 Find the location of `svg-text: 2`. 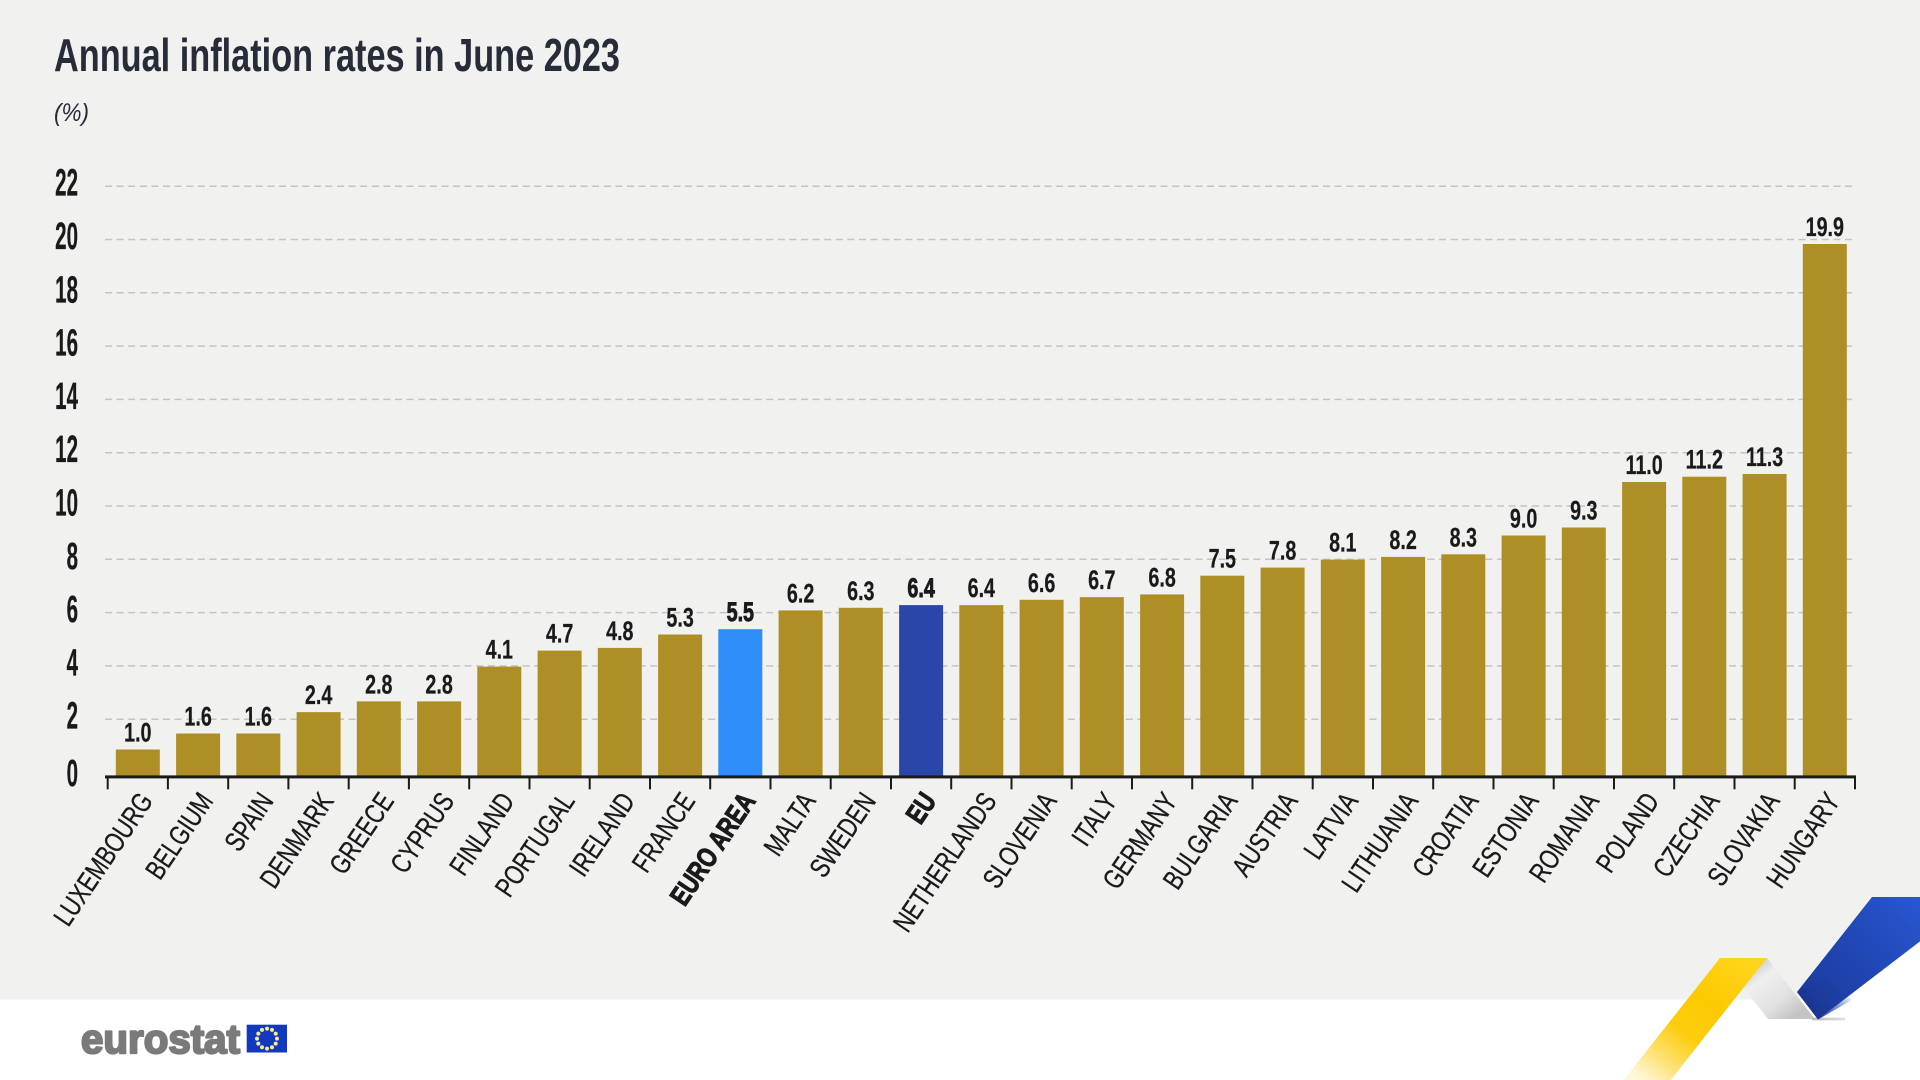

svg-text: 2 is located at coordinates (72, 716).